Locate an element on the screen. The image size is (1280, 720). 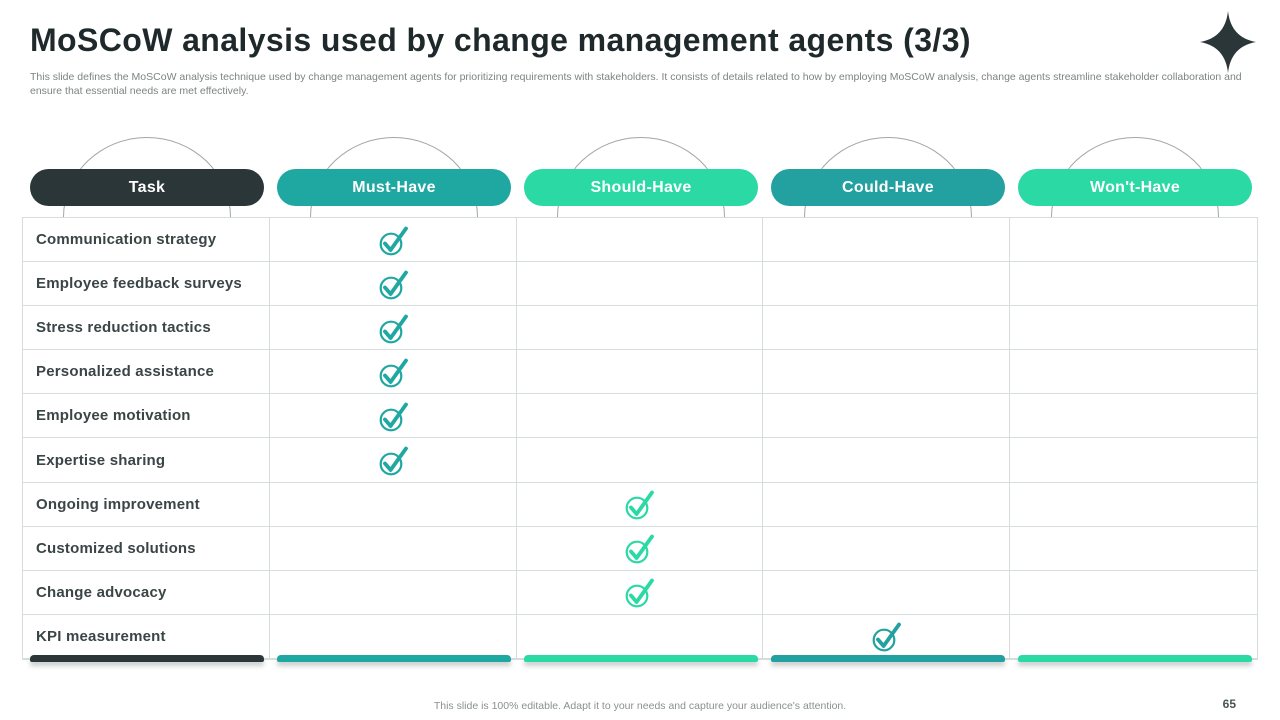
task-cell: Ongoing improvement is located at coordinates (146, 504).